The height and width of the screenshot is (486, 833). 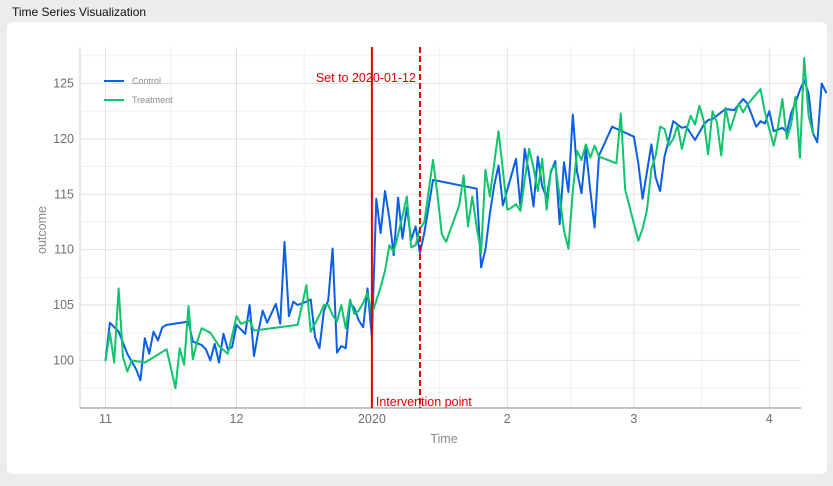 I want to click on x-tick-label: 11, so click(x=105, y=419).